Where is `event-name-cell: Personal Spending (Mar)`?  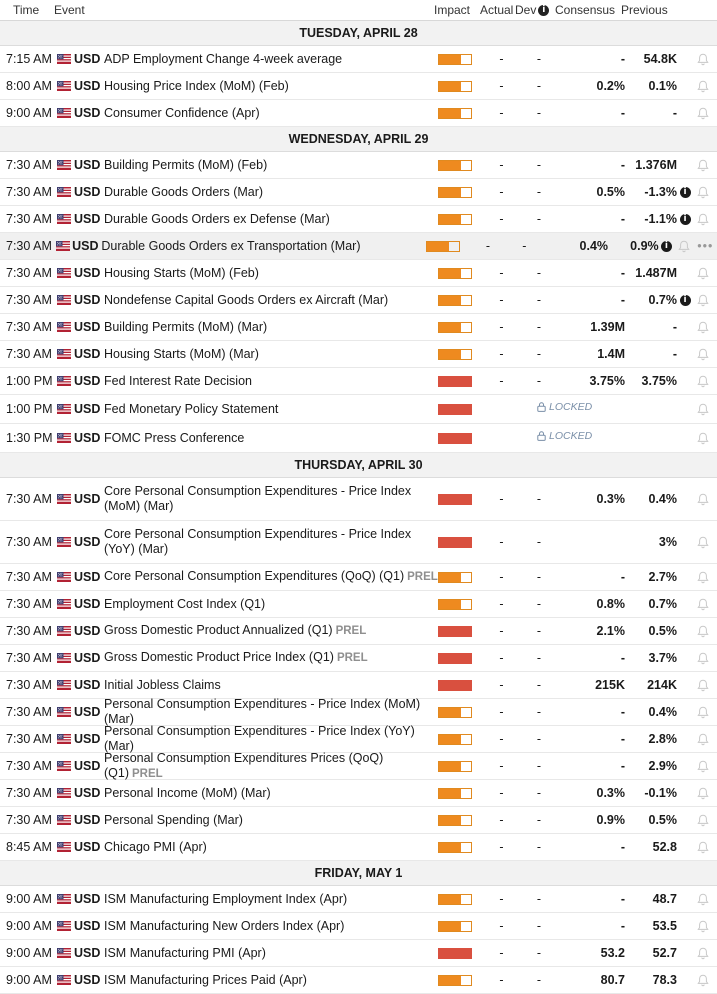
event-name-cell: Personal Spending (Mar) is located at coordinates (270, 820).